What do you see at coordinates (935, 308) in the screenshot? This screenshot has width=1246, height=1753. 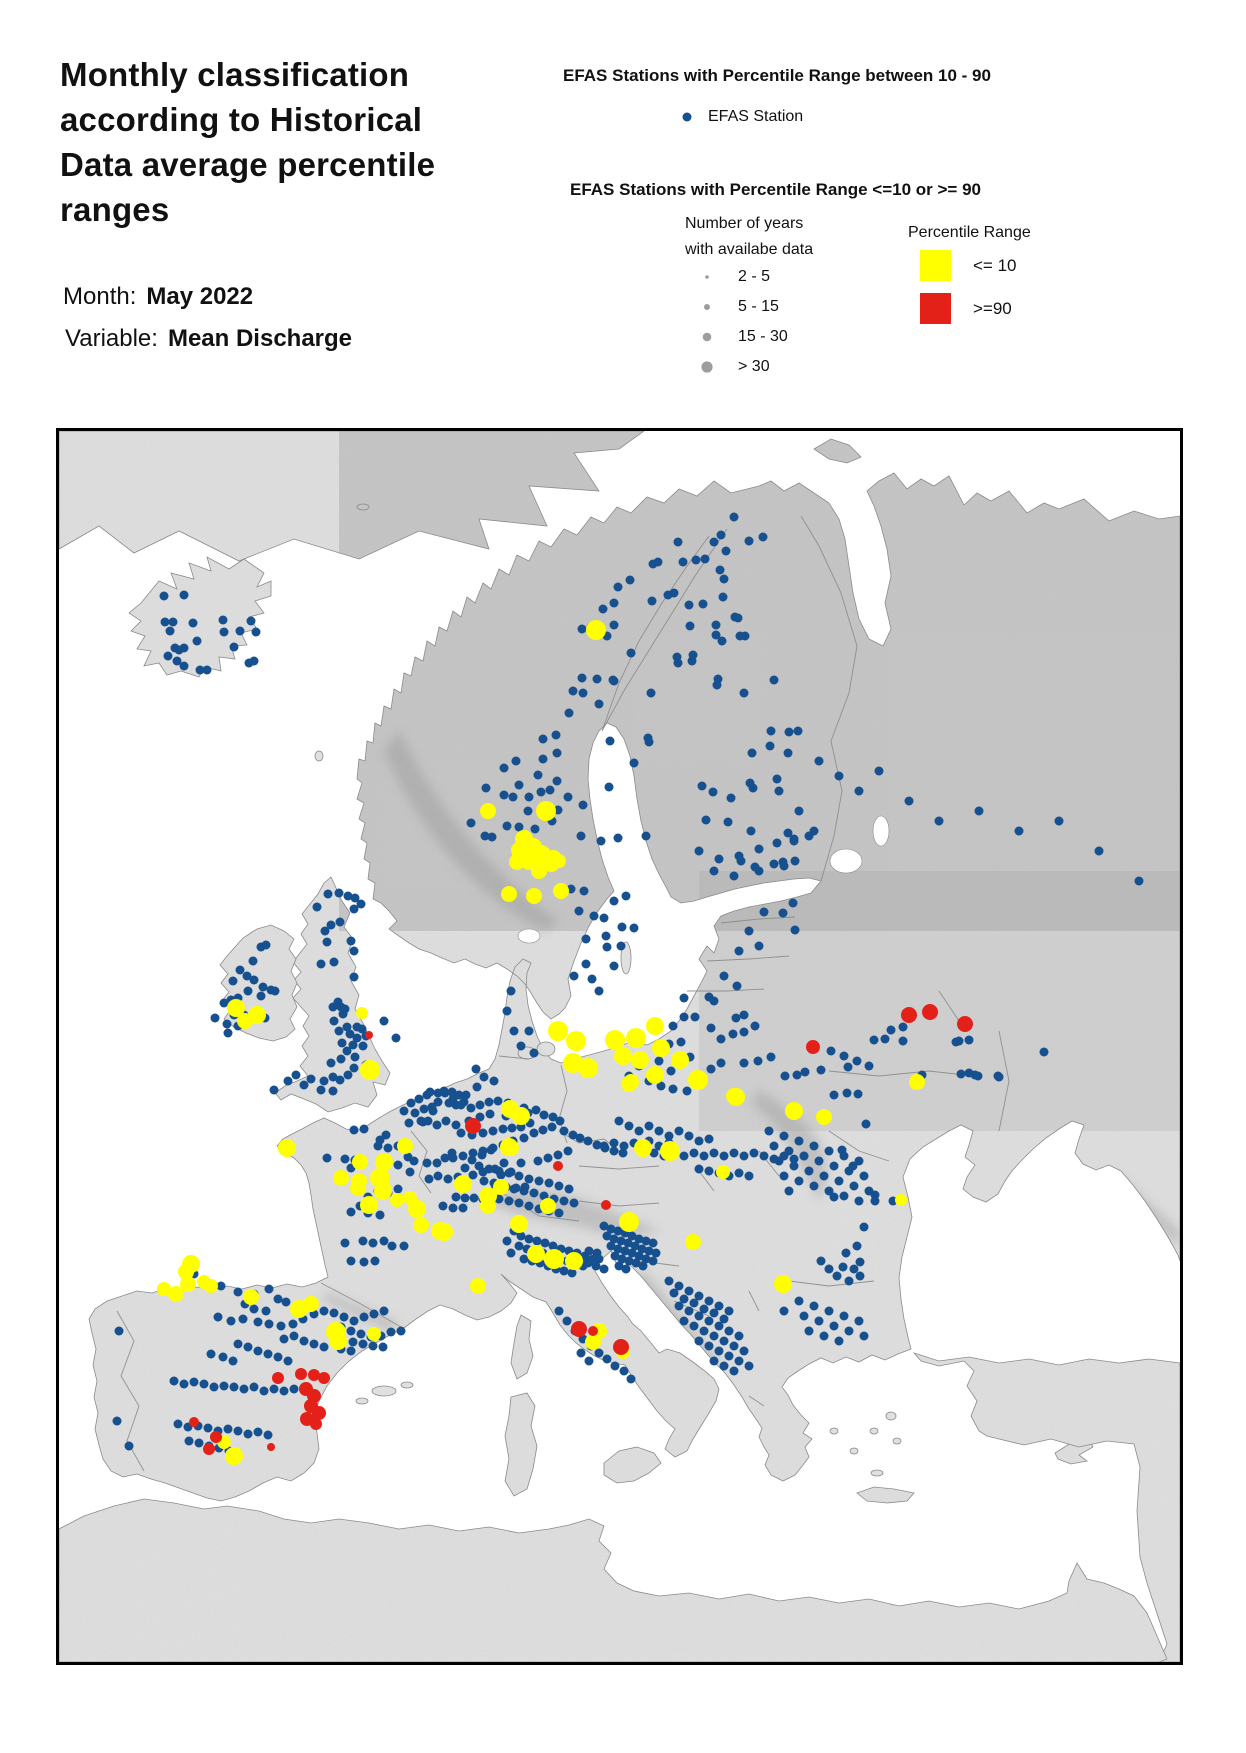 I see `high-swatch-icon` at bounding box center [935, 308].